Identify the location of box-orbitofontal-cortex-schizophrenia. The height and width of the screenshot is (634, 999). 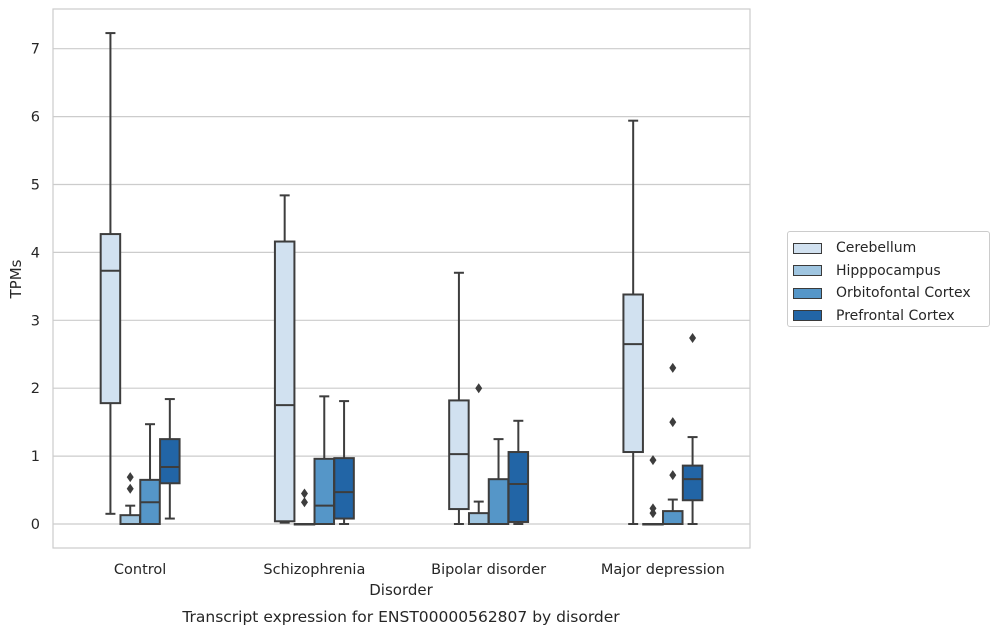
(324, 460).